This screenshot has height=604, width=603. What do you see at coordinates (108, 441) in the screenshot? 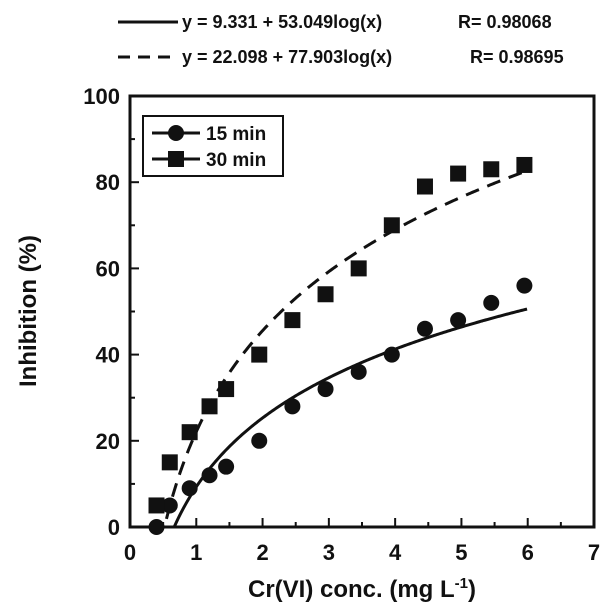
I see `y-tick-label: 20` at bounding box center [108, 441].